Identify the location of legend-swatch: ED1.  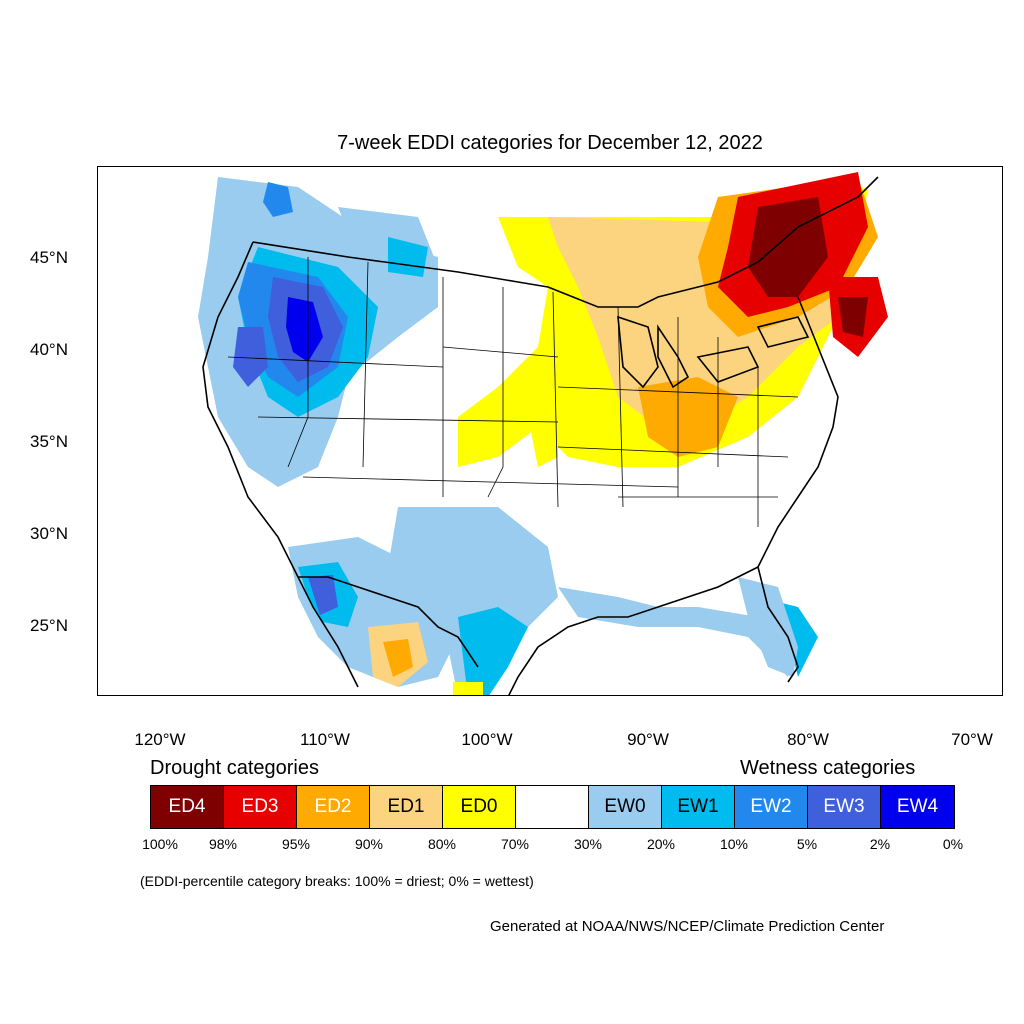
(406, 807).